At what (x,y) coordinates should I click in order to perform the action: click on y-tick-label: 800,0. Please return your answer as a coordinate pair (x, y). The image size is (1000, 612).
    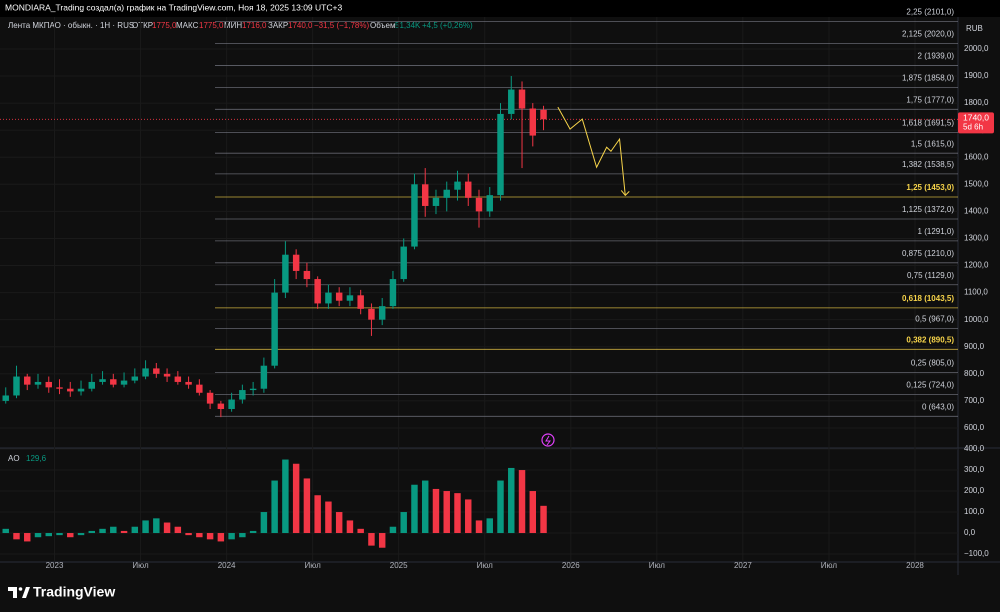
    Looking at the image, I should click on (974, 373).